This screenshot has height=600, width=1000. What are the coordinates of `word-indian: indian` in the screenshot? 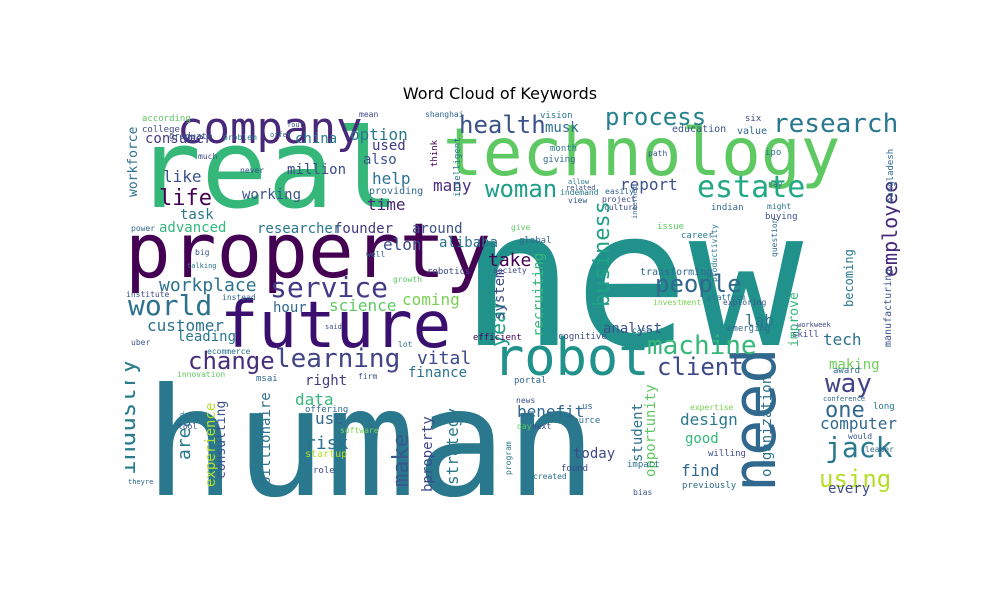 It's located at (727, 208).